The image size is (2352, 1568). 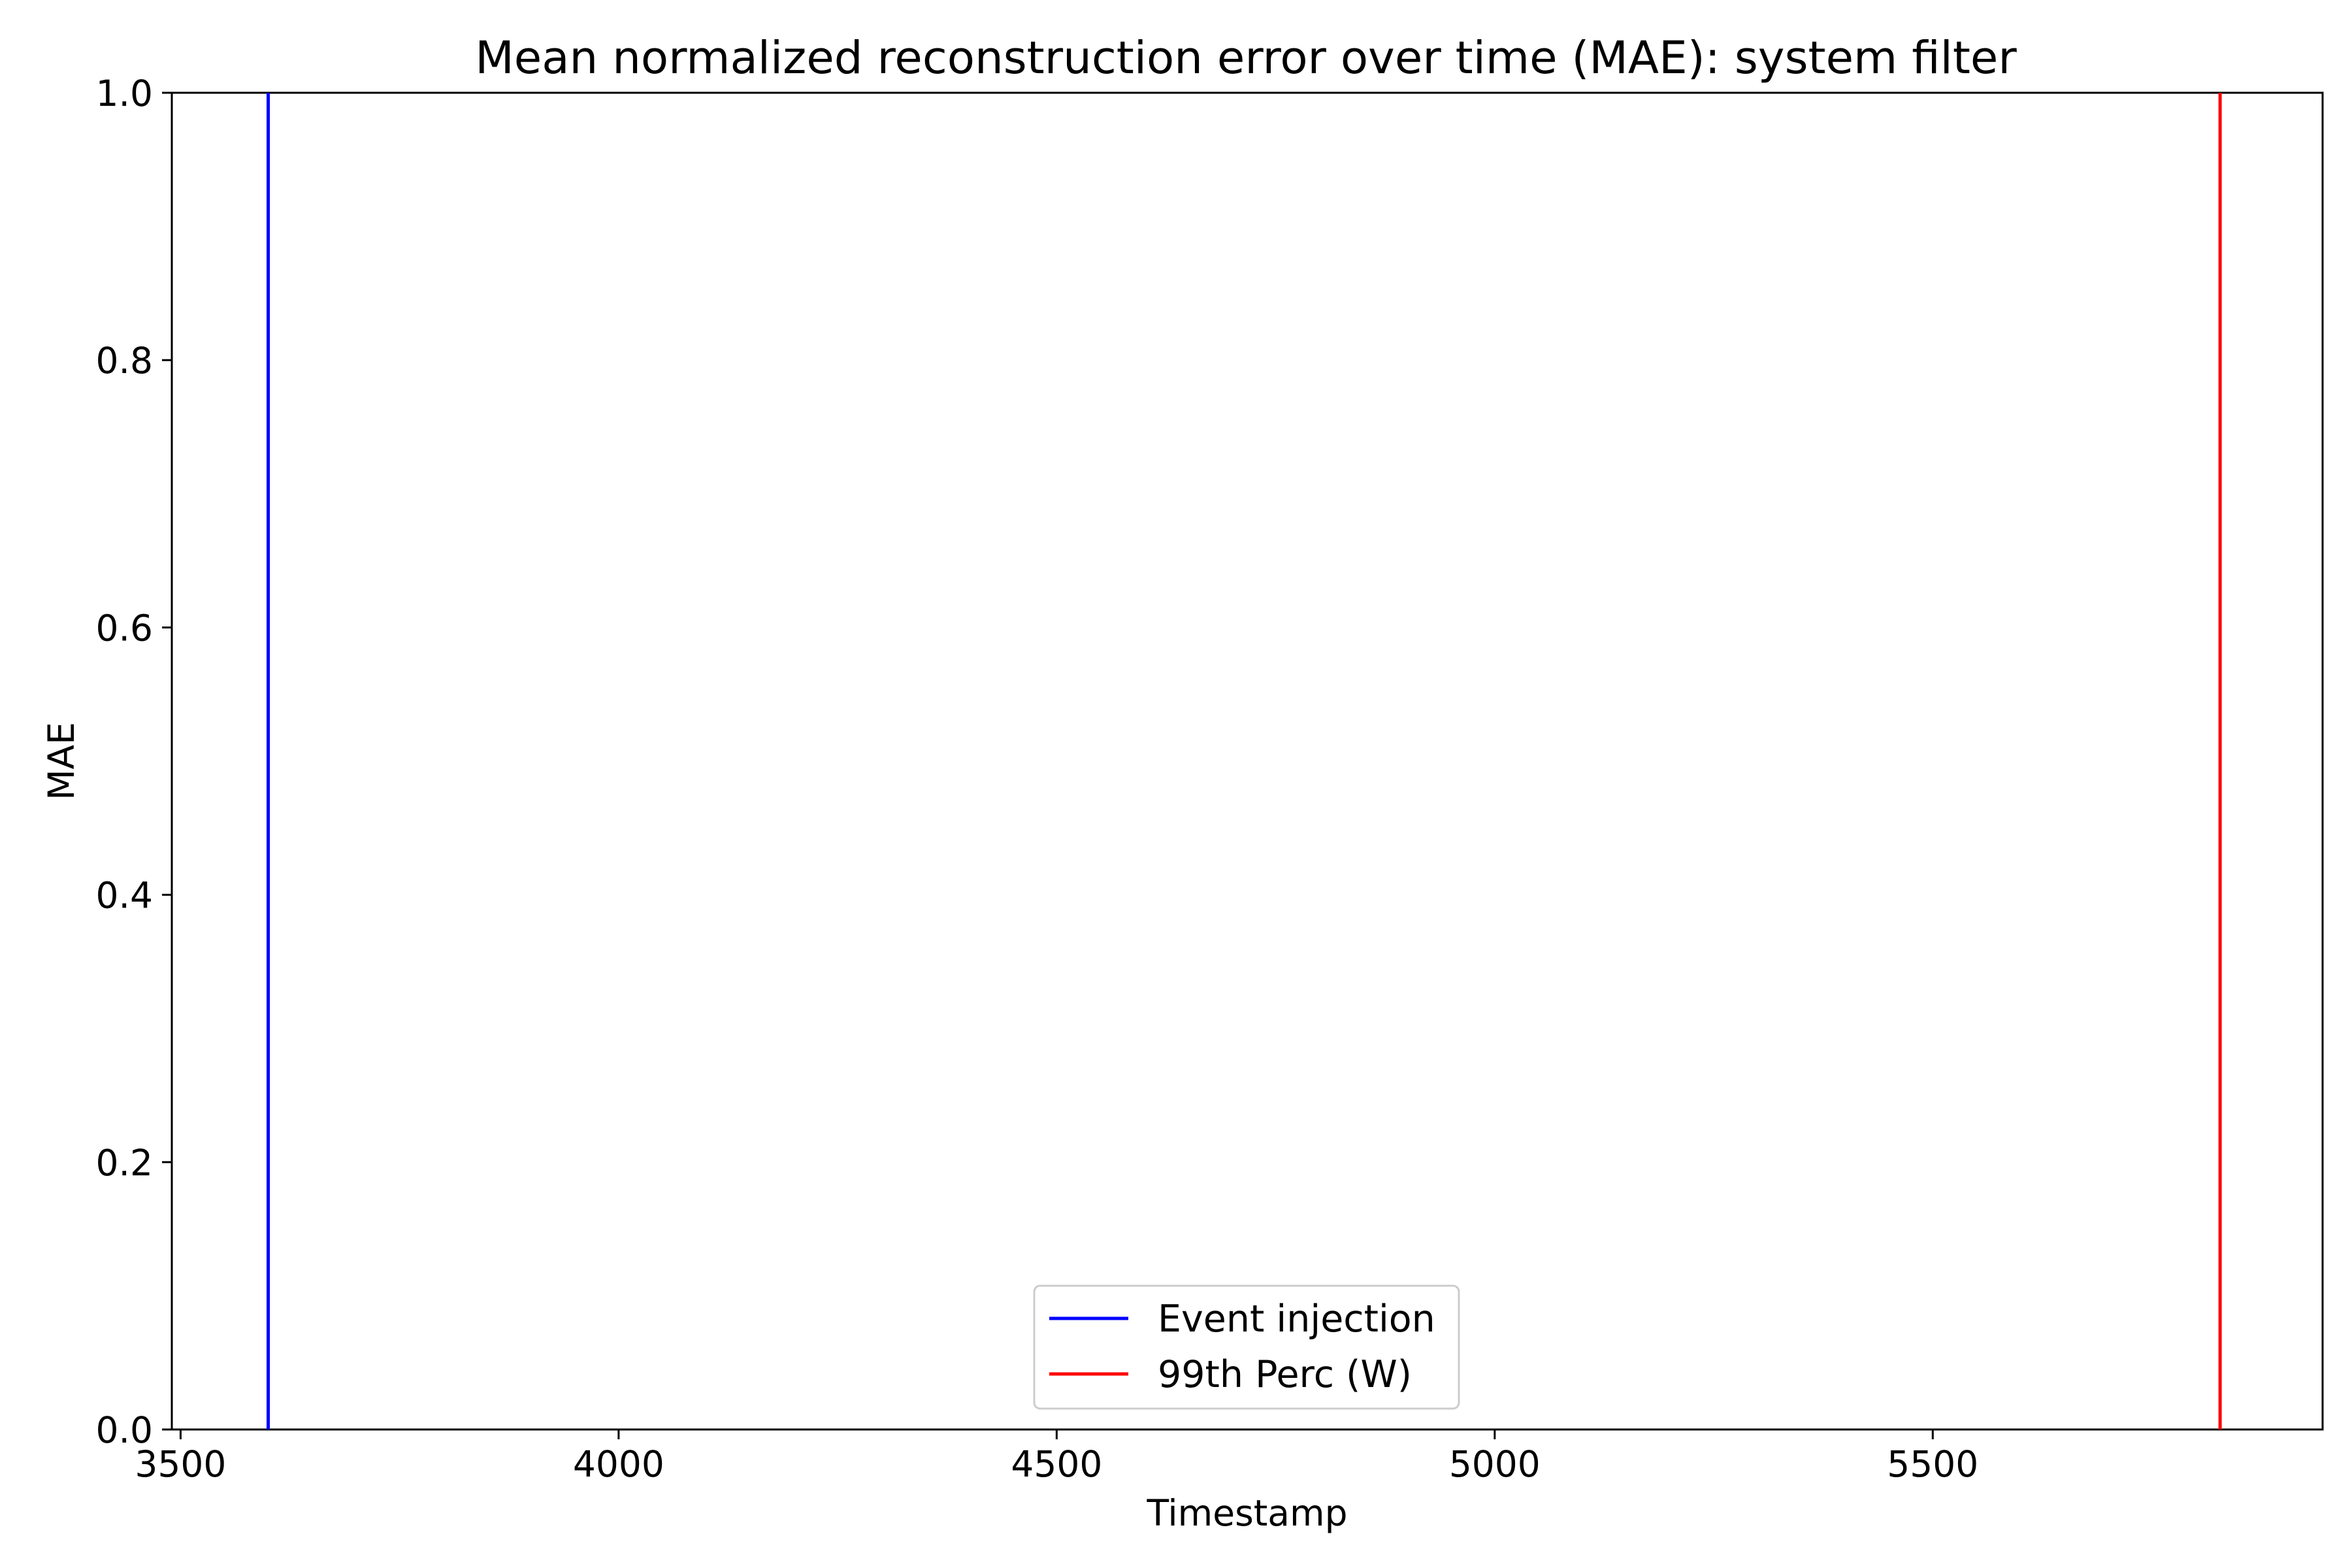 What do you see at coordinates (1285, 1374) in the screenshot?
I see `legend-label-1: 99th Perc (W)` at bounding box center [1285, 1374].